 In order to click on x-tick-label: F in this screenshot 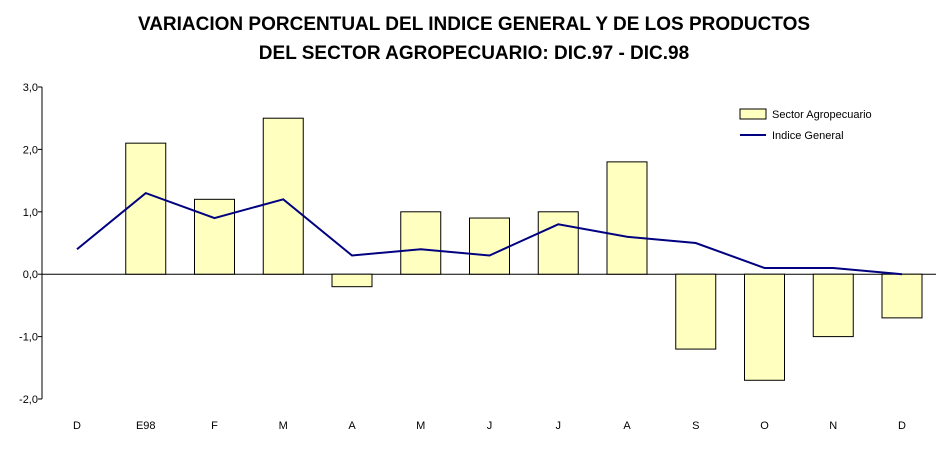, I will do `click(214, 426)`.